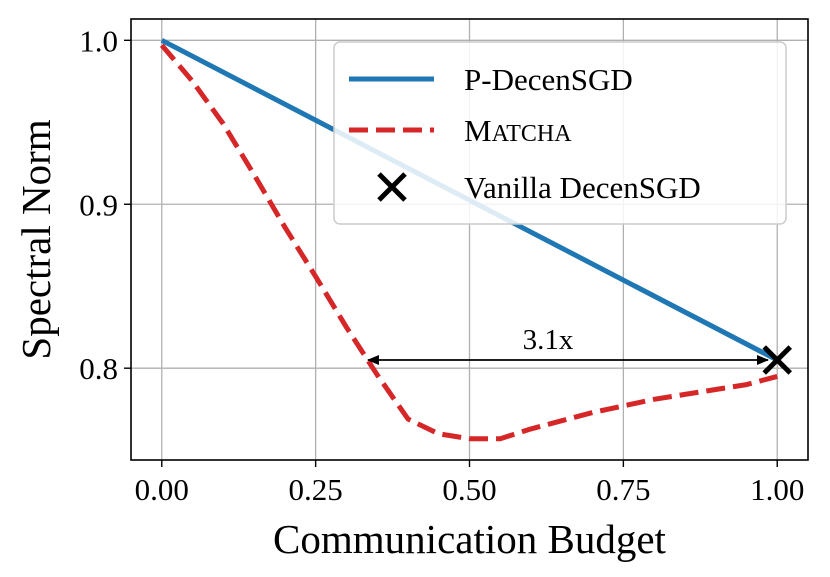 The height and width of the screenshot is (577, 830). Describe the element at coordinates (777, 489) in the screenshot. I see `x-tick-label: 1.00` at that location.